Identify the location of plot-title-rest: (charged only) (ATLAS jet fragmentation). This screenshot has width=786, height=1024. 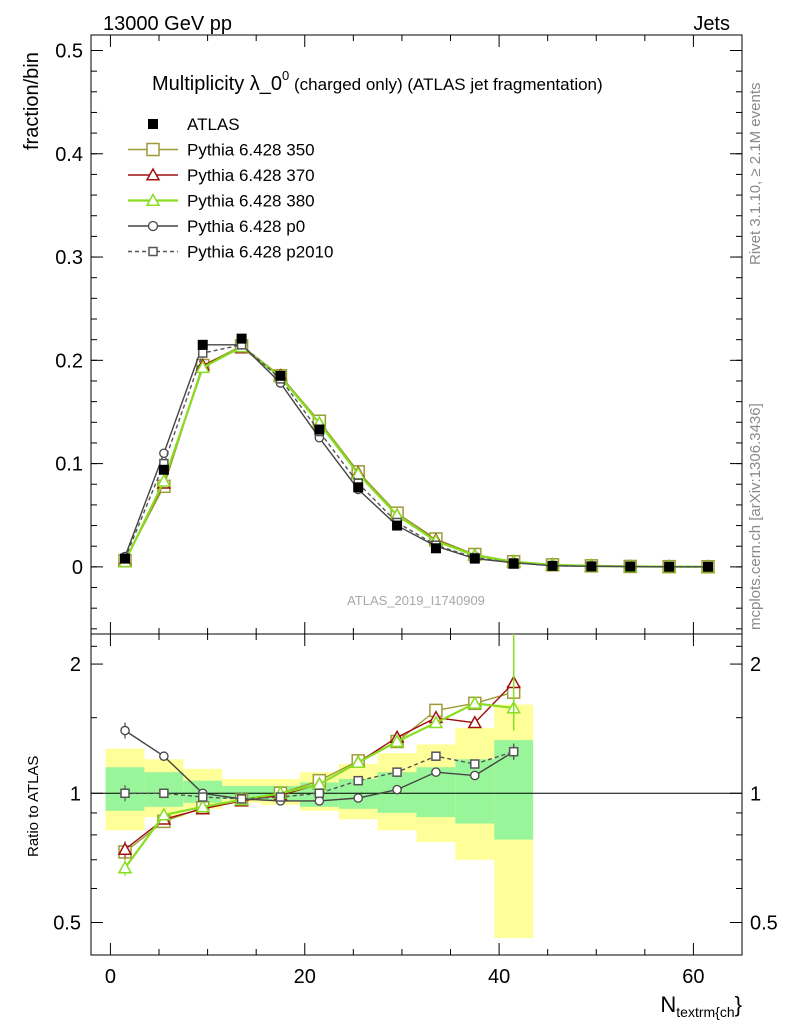
(445, 84).